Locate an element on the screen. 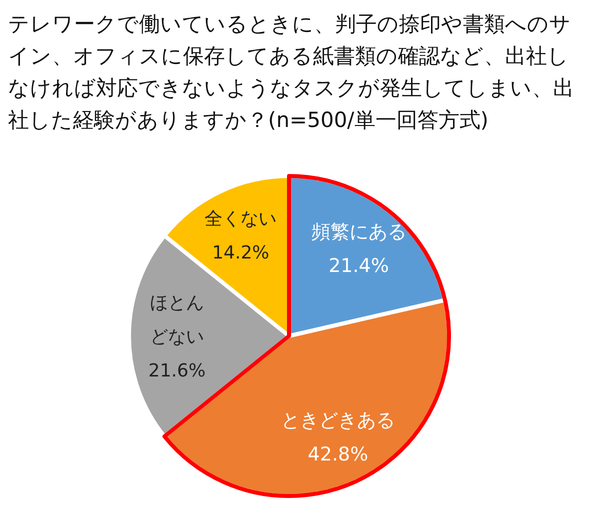 The image size is (600, 516). slice-label: 頻繁にある is located at coordinates (358, 232).